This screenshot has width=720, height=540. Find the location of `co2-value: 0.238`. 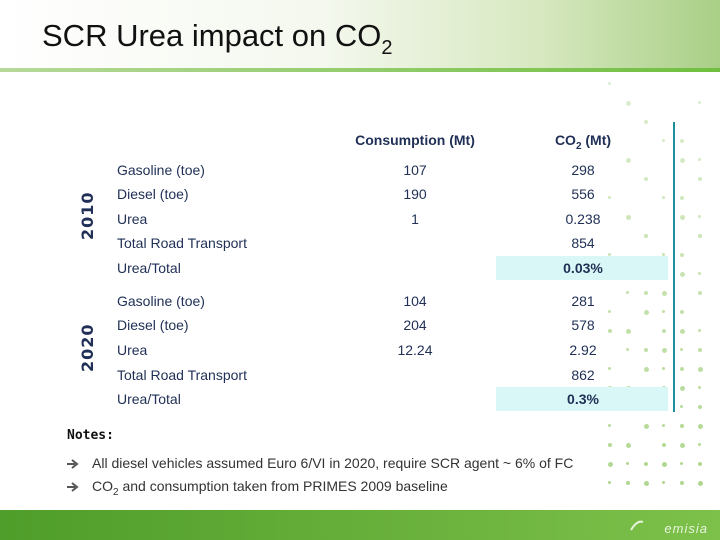

co2-value: 0.238 is located at coordinates (583, 219).